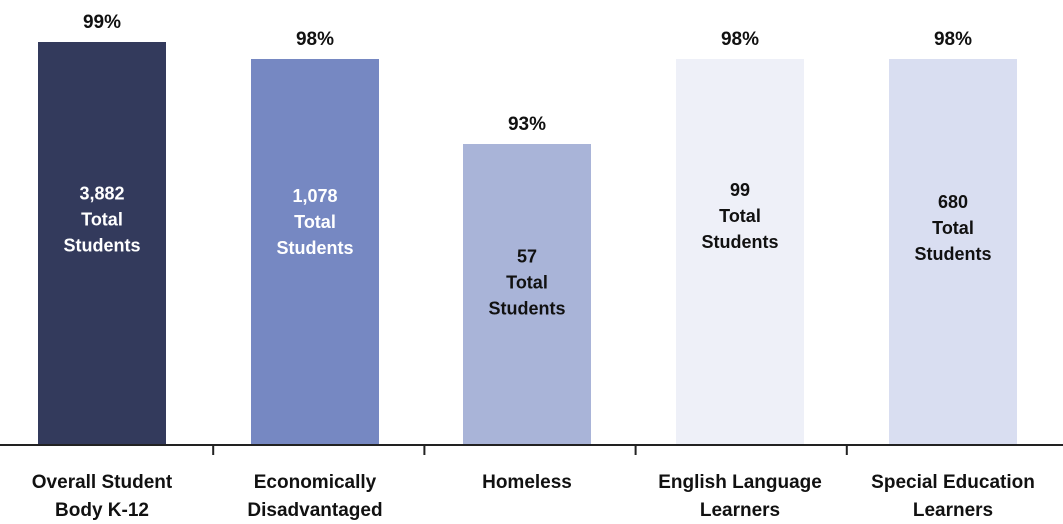 The width and height of the screenshot is (1063, 524). I want to click on bar-total-label-line: 99, so click(740, 190).